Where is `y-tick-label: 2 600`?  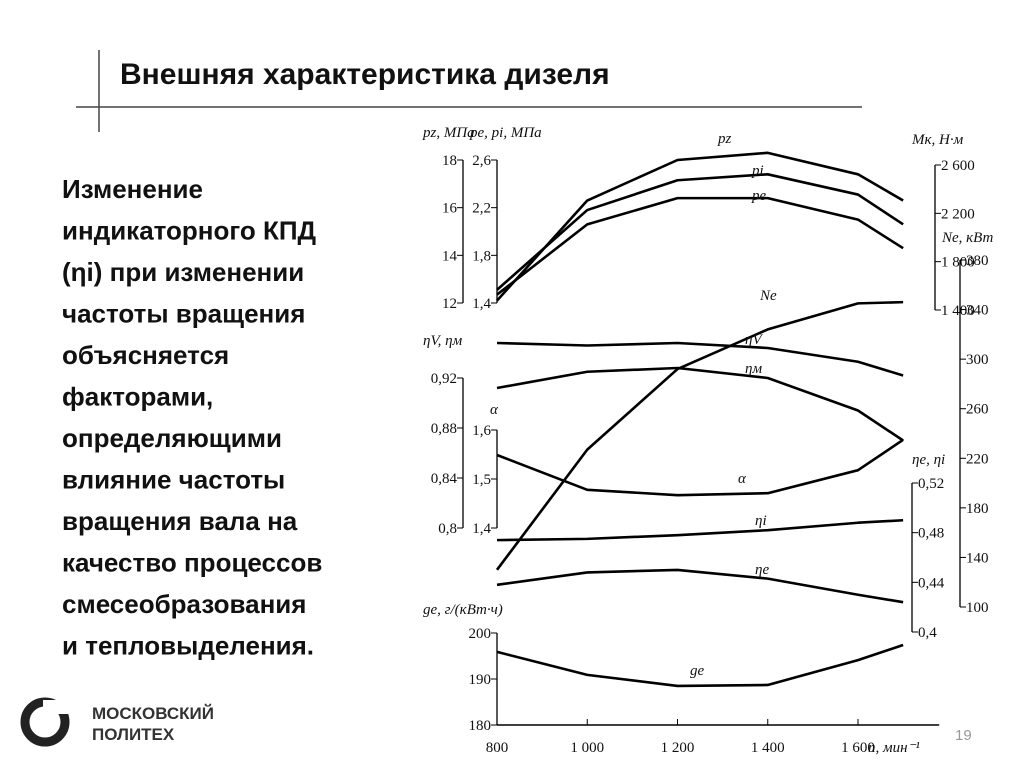 y-tick-label: 2 600 is located at coordinates (958, 166).